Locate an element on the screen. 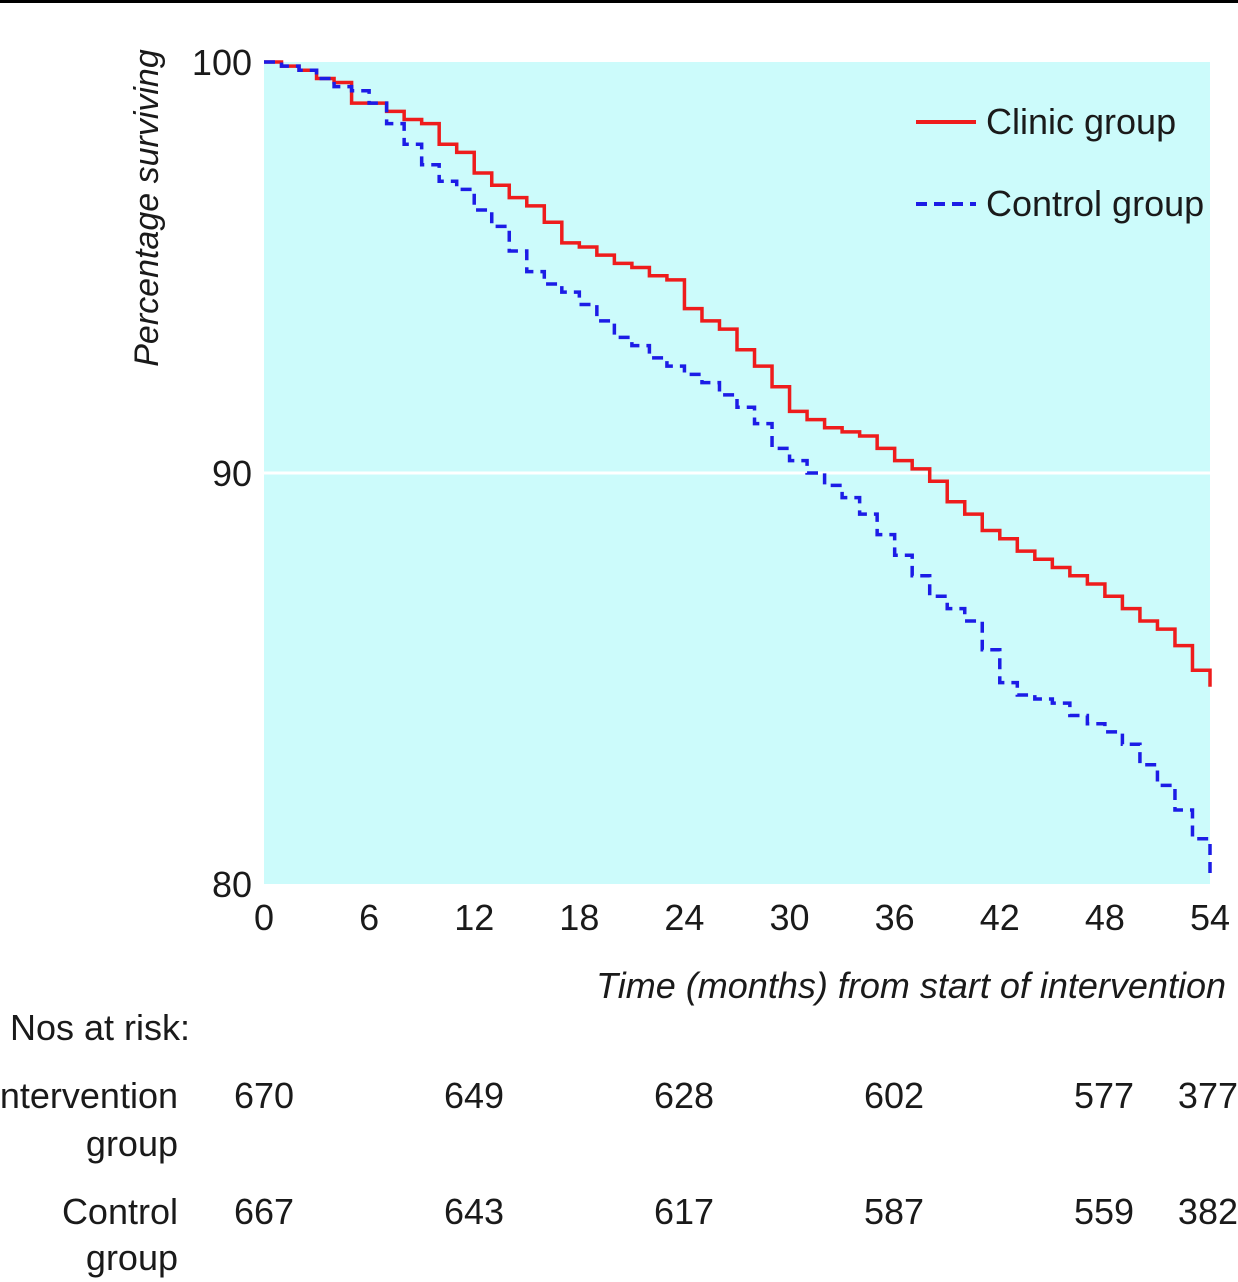 The image size is (1238, 1282). risk-value: 667 is located at coordinates (264, 1211).